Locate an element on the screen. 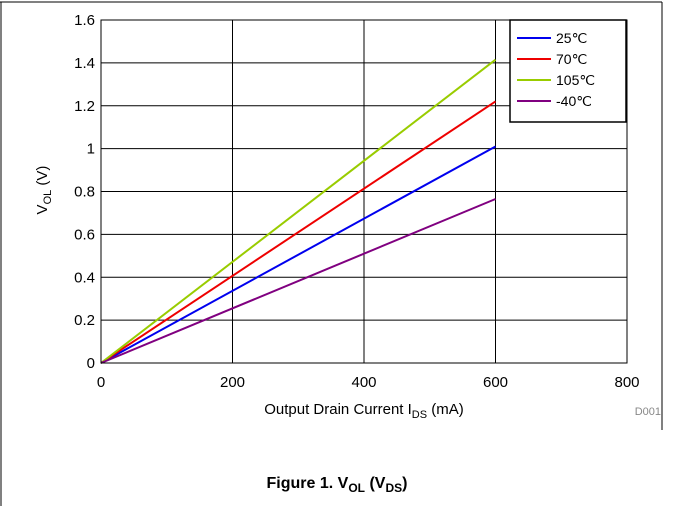 This screenshot has height=511, width=675. y-tick-label: 0.2 is located at coordinates (84, 320).